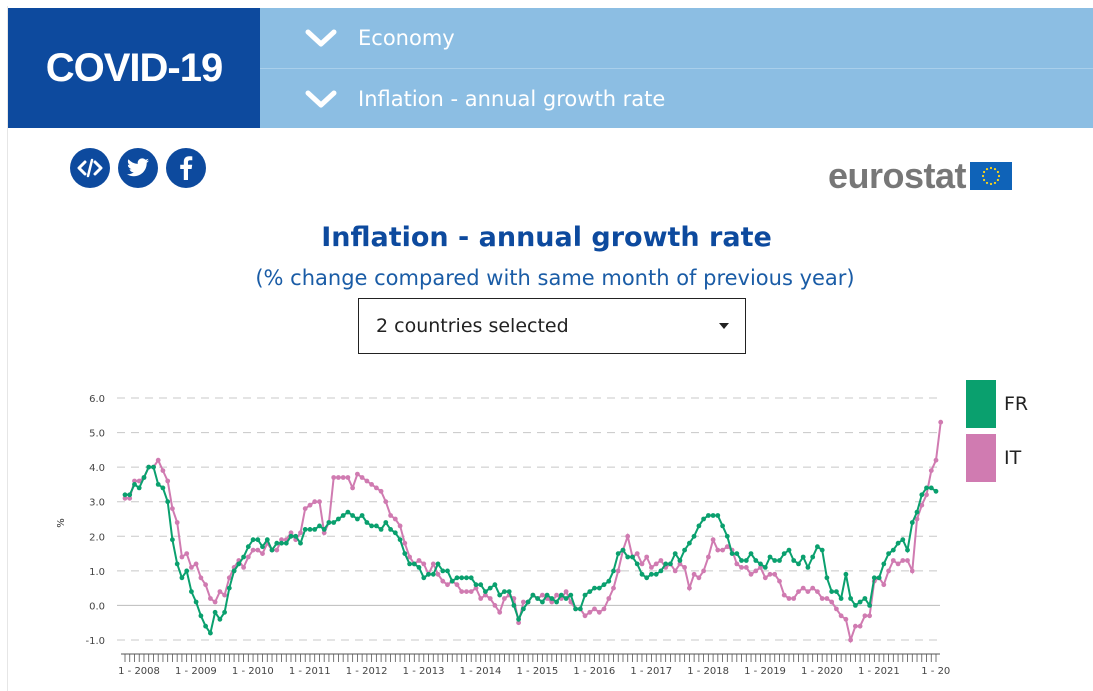  What do you see at coordinates (134, 68) in the screenshot?
I see `brand-banner: COVID-19` at bounding box center [134, 68].